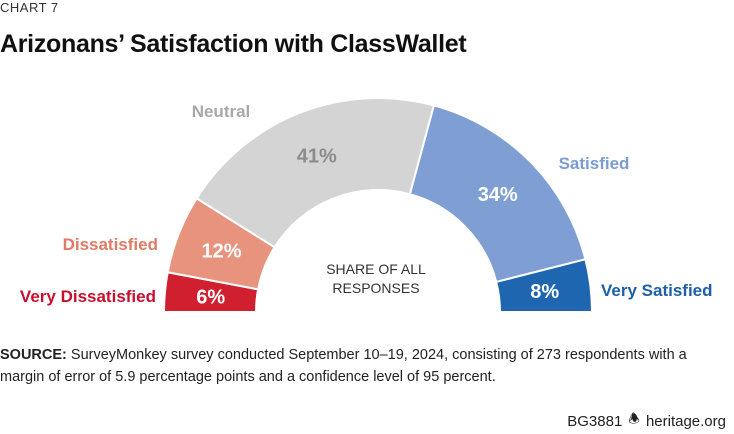 Image resolution: width=734 pixels, height=434 pixels. Describe the element at coordinates (685, 421) in the screenshot. I see `site-link: heritage.org` at that location.